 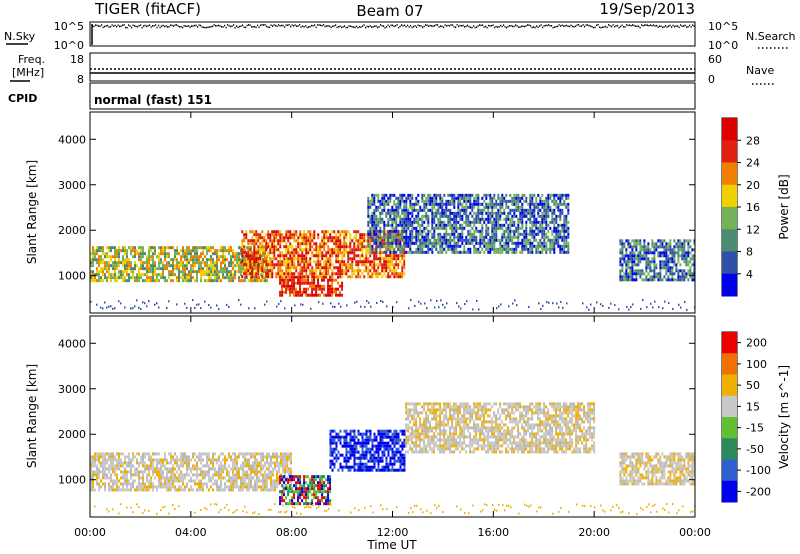 I want to click on freq-panel, so click(x=392, y=67).